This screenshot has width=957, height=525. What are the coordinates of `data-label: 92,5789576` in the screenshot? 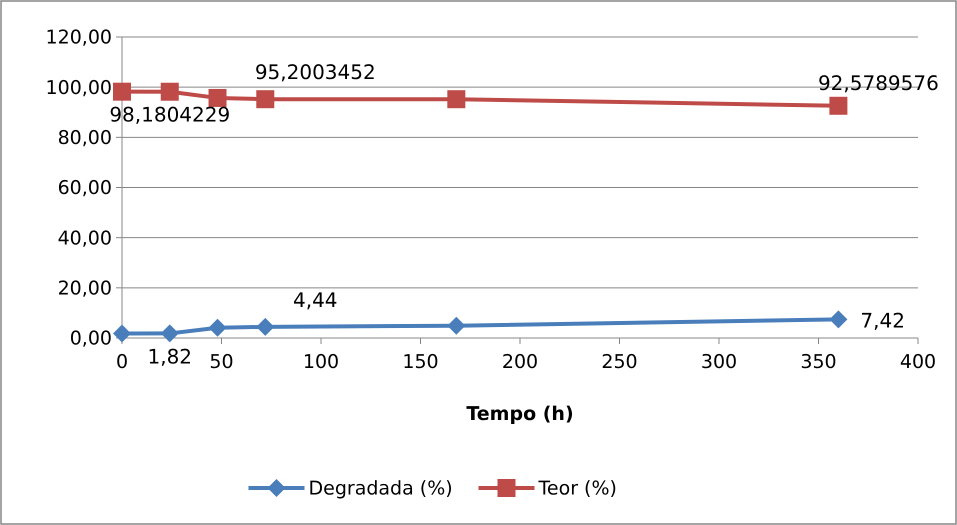 It's located at (878, 82).